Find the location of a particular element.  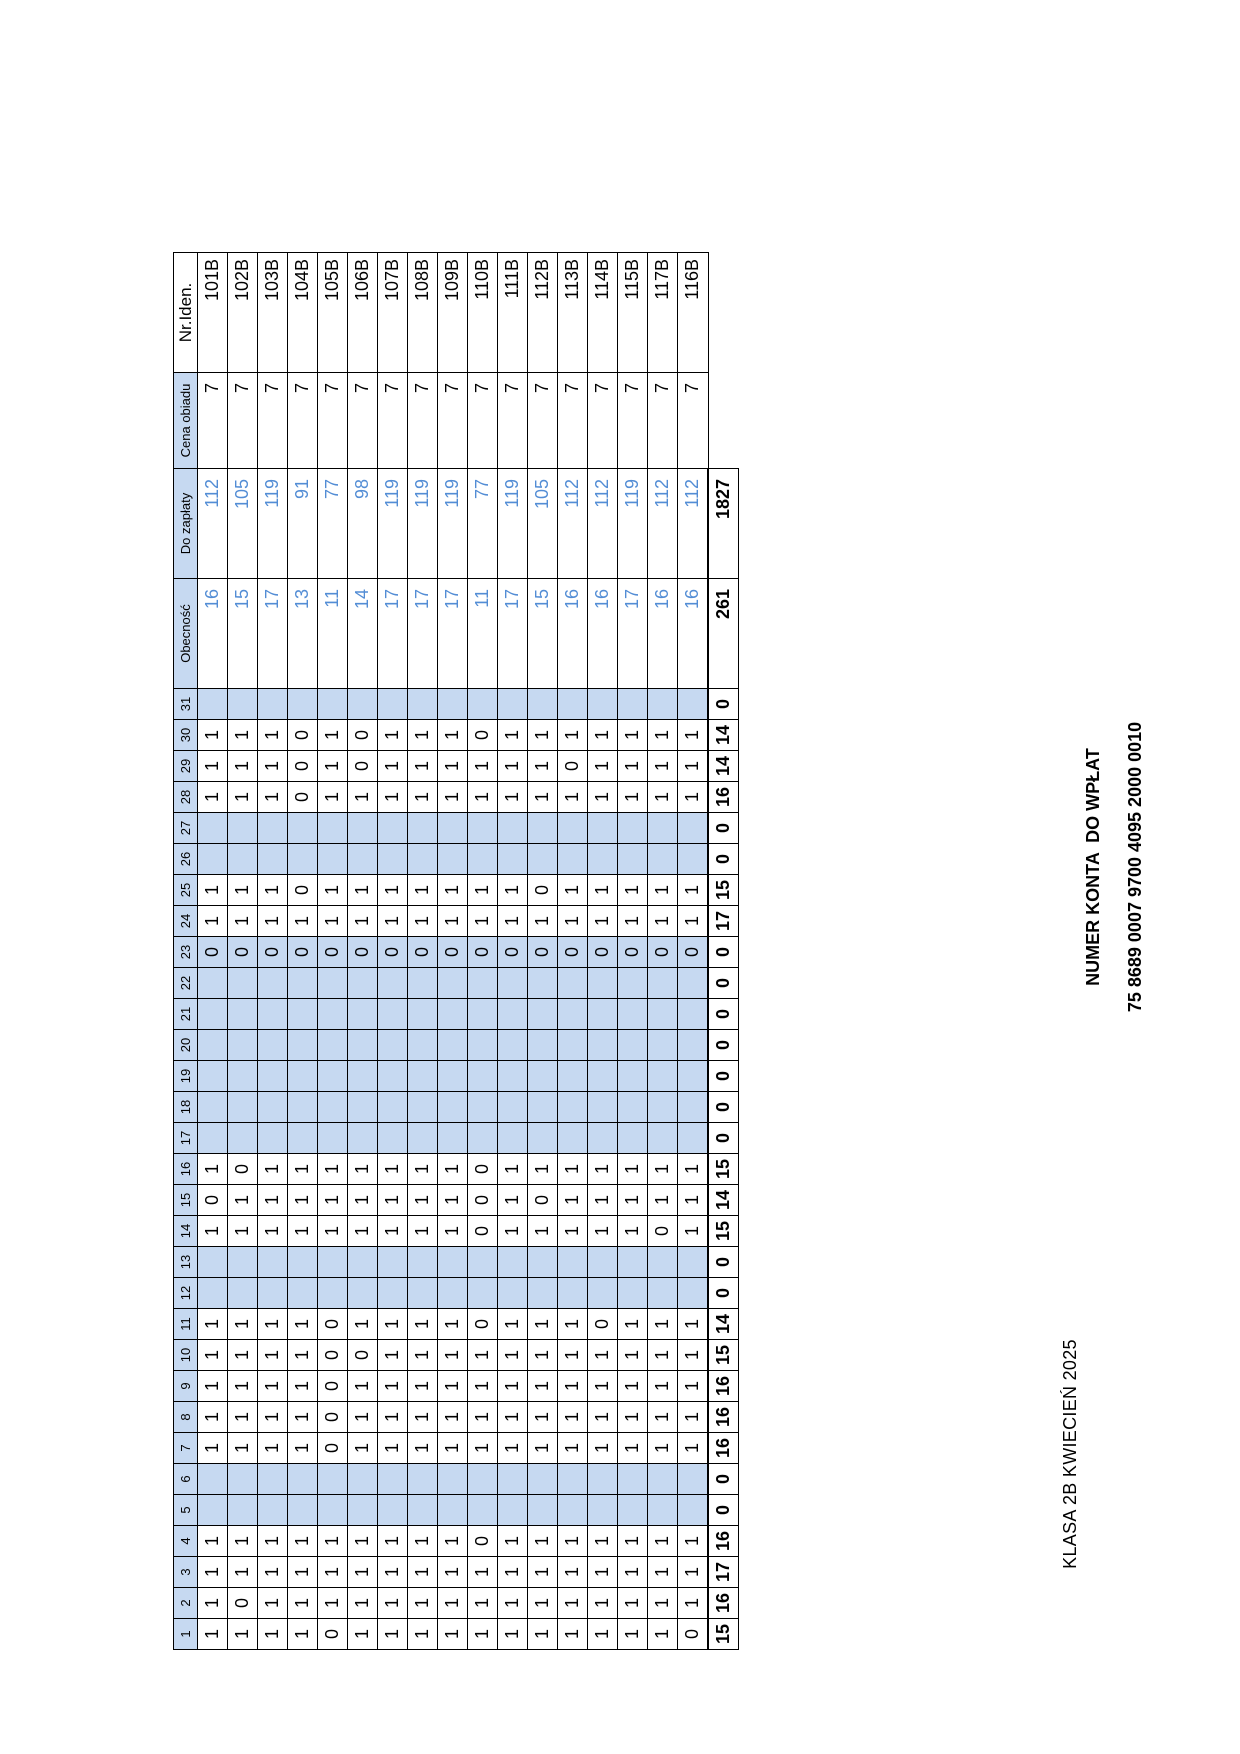

table-row: 1 1 1 1 1 1 1 1 1 1 1 1 0 1 1 1 0 1 16 112 7 113B is located at coordinates (572, 951).